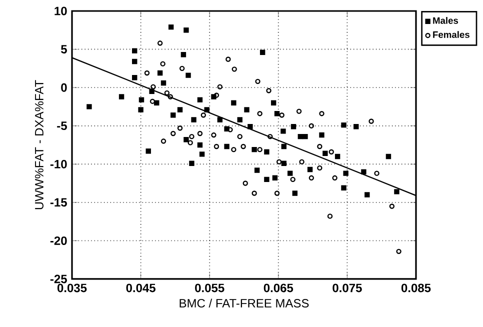 This screenshot has height=327, width=483. What do you see at coordinates (60, 11) in the screenshot?
I see `y-tick-label: 10` at bounding box center [60, 11].